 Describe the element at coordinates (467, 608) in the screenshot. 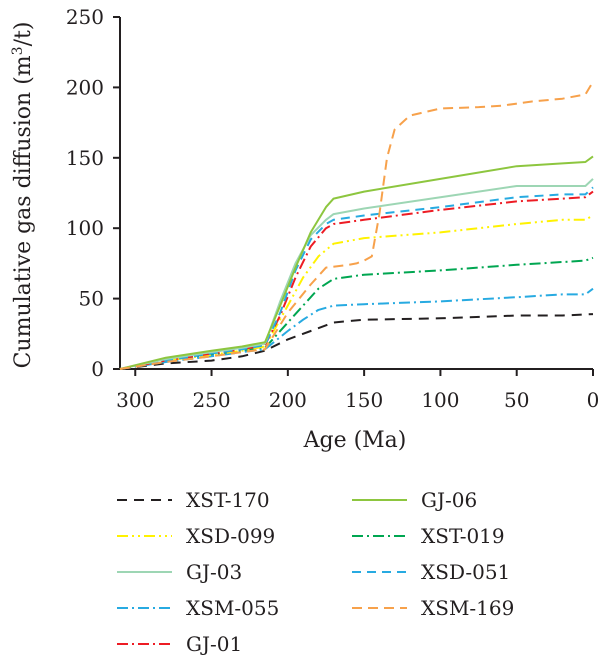

I see `legend-label: XSM-169` at that location.